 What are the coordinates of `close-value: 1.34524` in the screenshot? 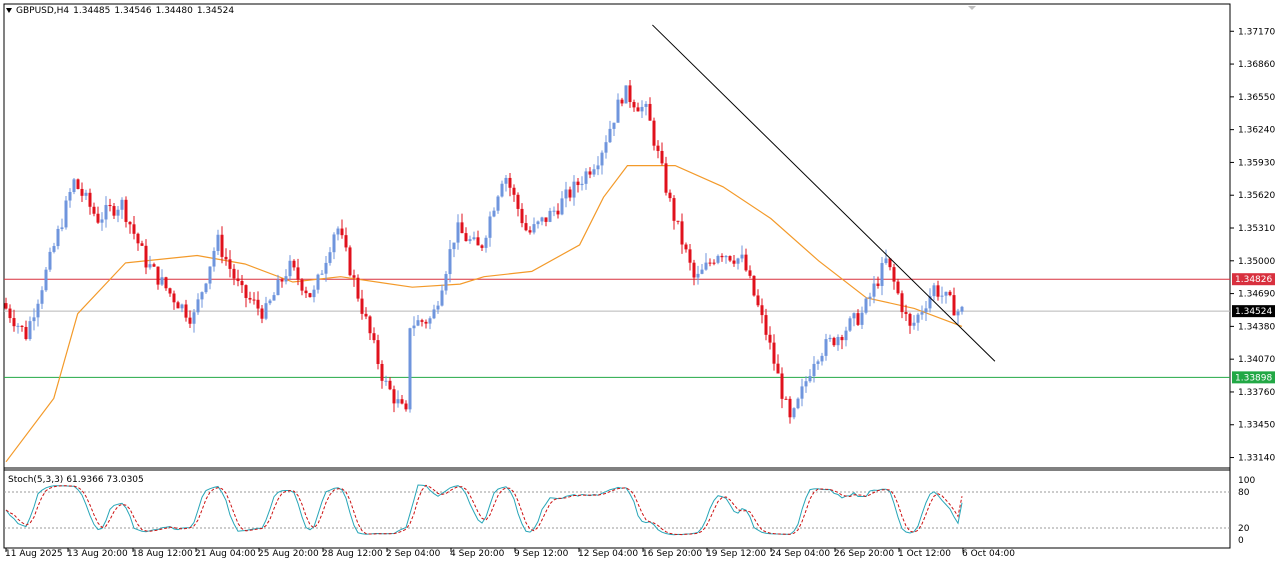 It's located at (215, 11).